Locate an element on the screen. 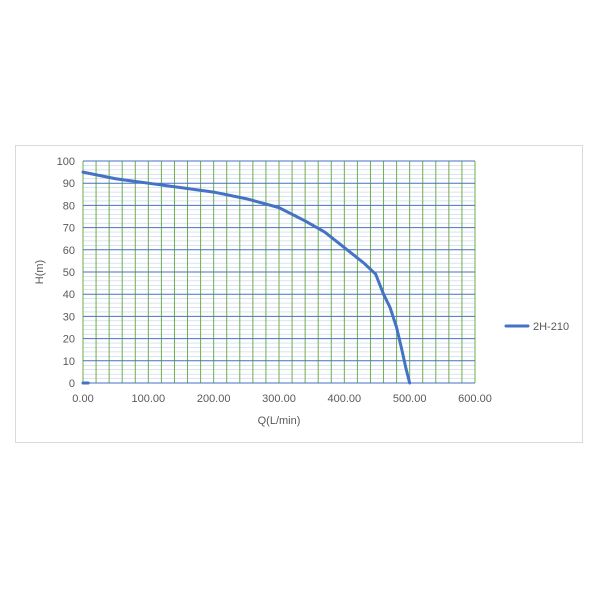 This screenshot has width=600, height=600. y-tick-label: 0 is located at coordinates (72, 384).